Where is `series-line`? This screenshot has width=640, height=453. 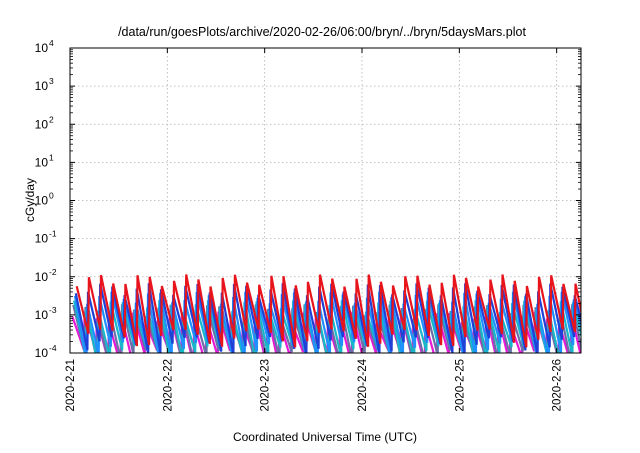 series-line is located at coordinates (328, 311).